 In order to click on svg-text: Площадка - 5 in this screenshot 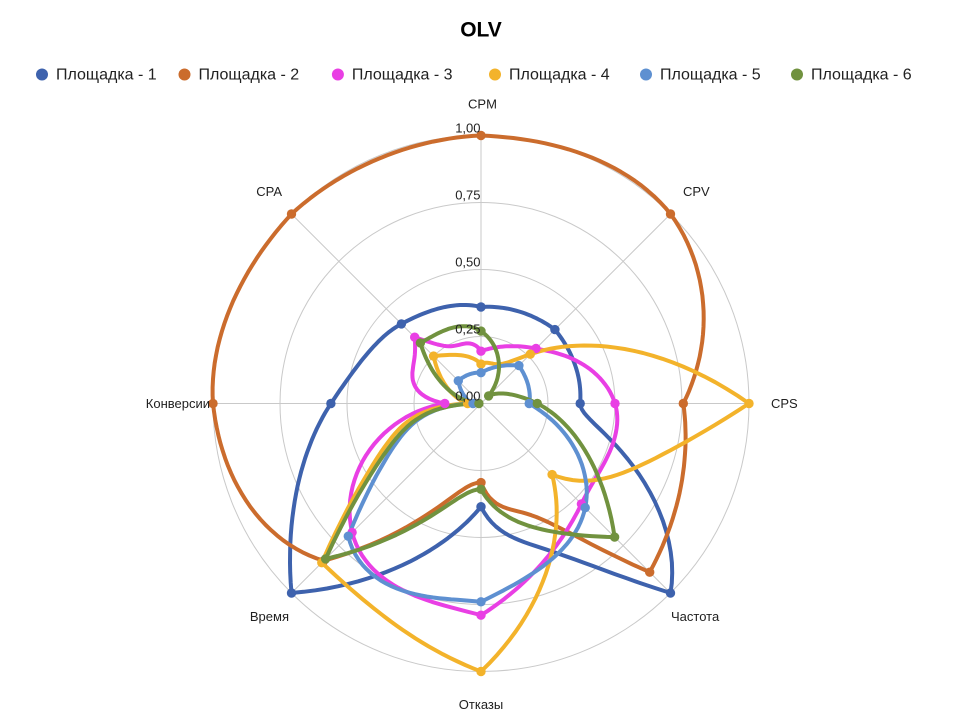, I will do `click(710, 75)`.